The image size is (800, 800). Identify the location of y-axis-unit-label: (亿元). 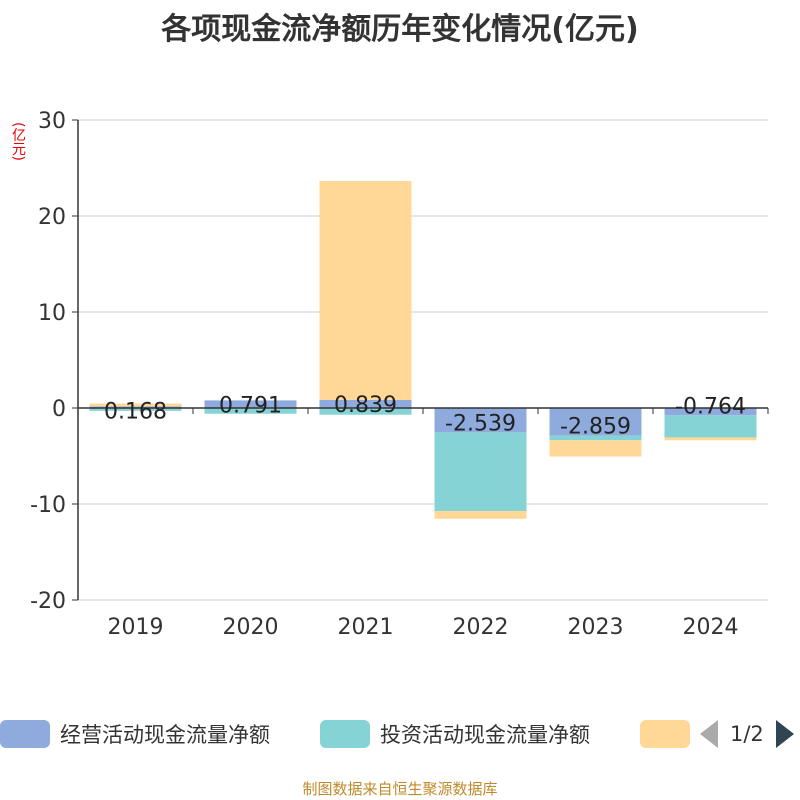
(18, 141).